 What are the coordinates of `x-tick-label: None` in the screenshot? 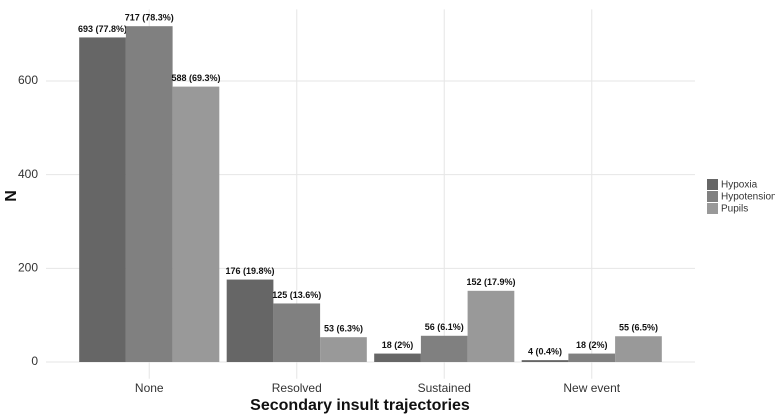 It's located at (149, 388).